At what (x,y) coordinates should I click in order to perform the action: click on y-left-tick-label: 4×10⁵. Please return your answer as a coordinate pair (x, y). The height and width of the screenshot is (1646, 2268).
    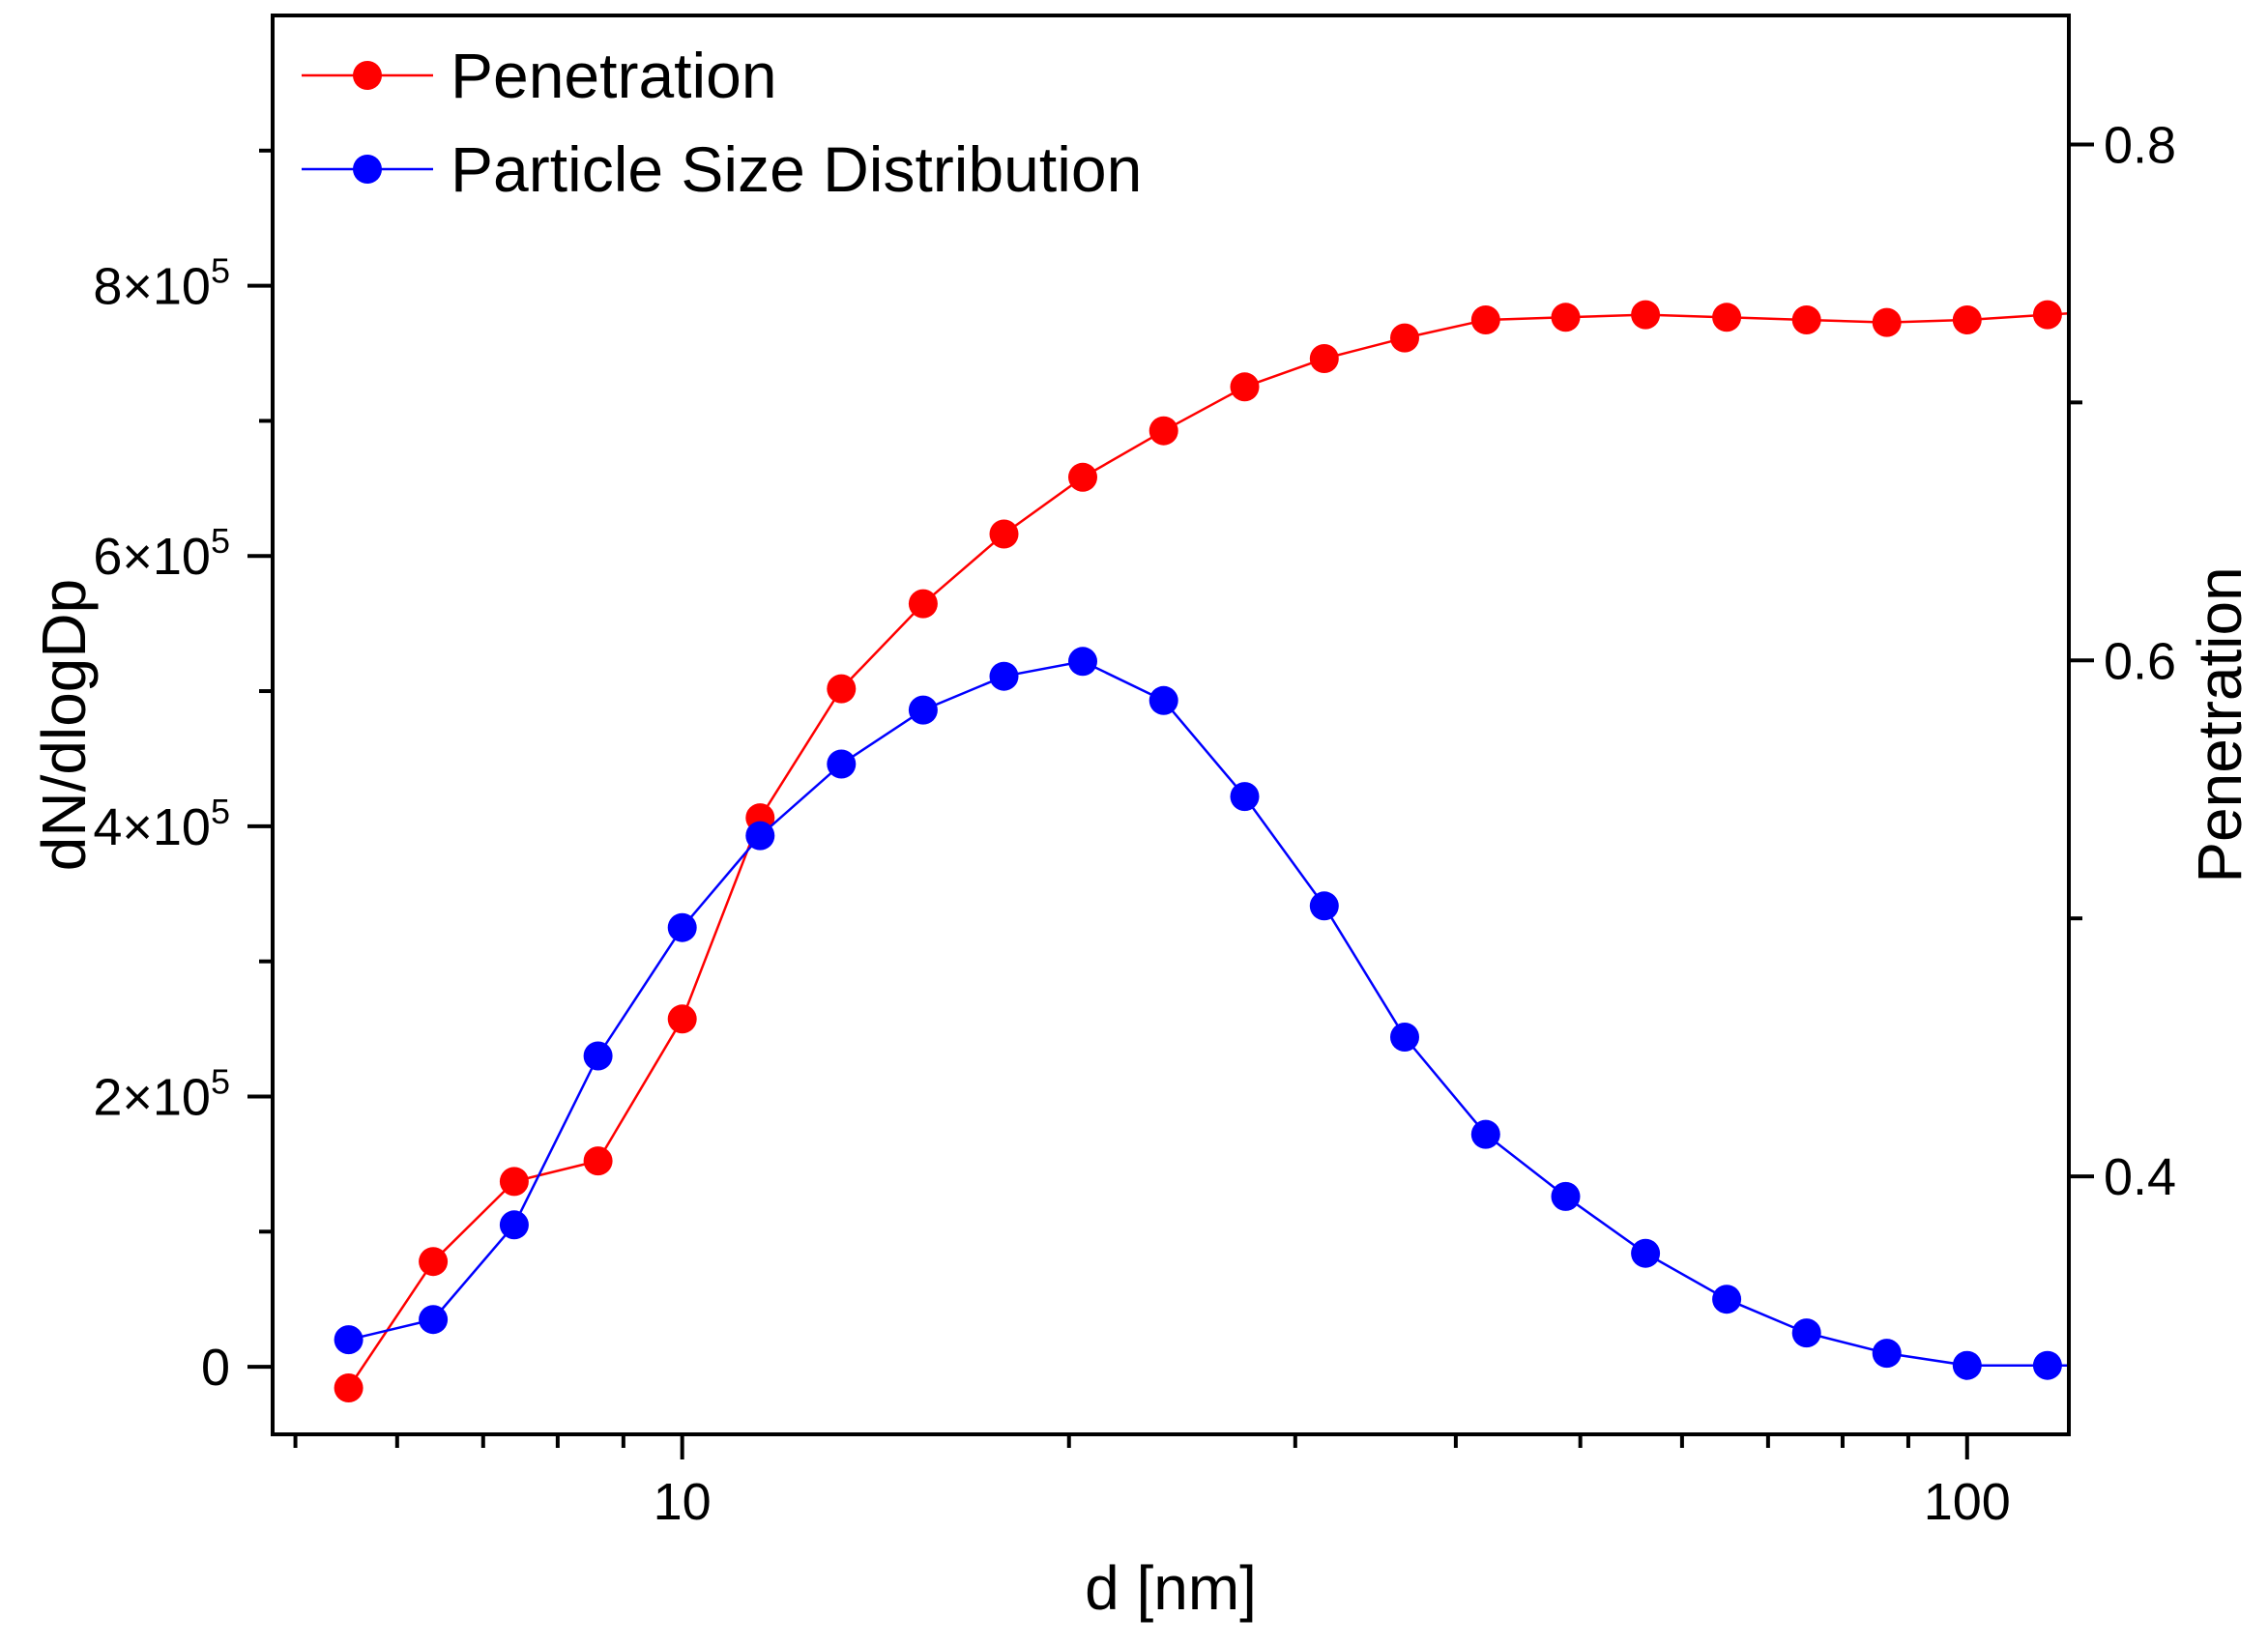
    Looking at the image, I should click on (161, 824).